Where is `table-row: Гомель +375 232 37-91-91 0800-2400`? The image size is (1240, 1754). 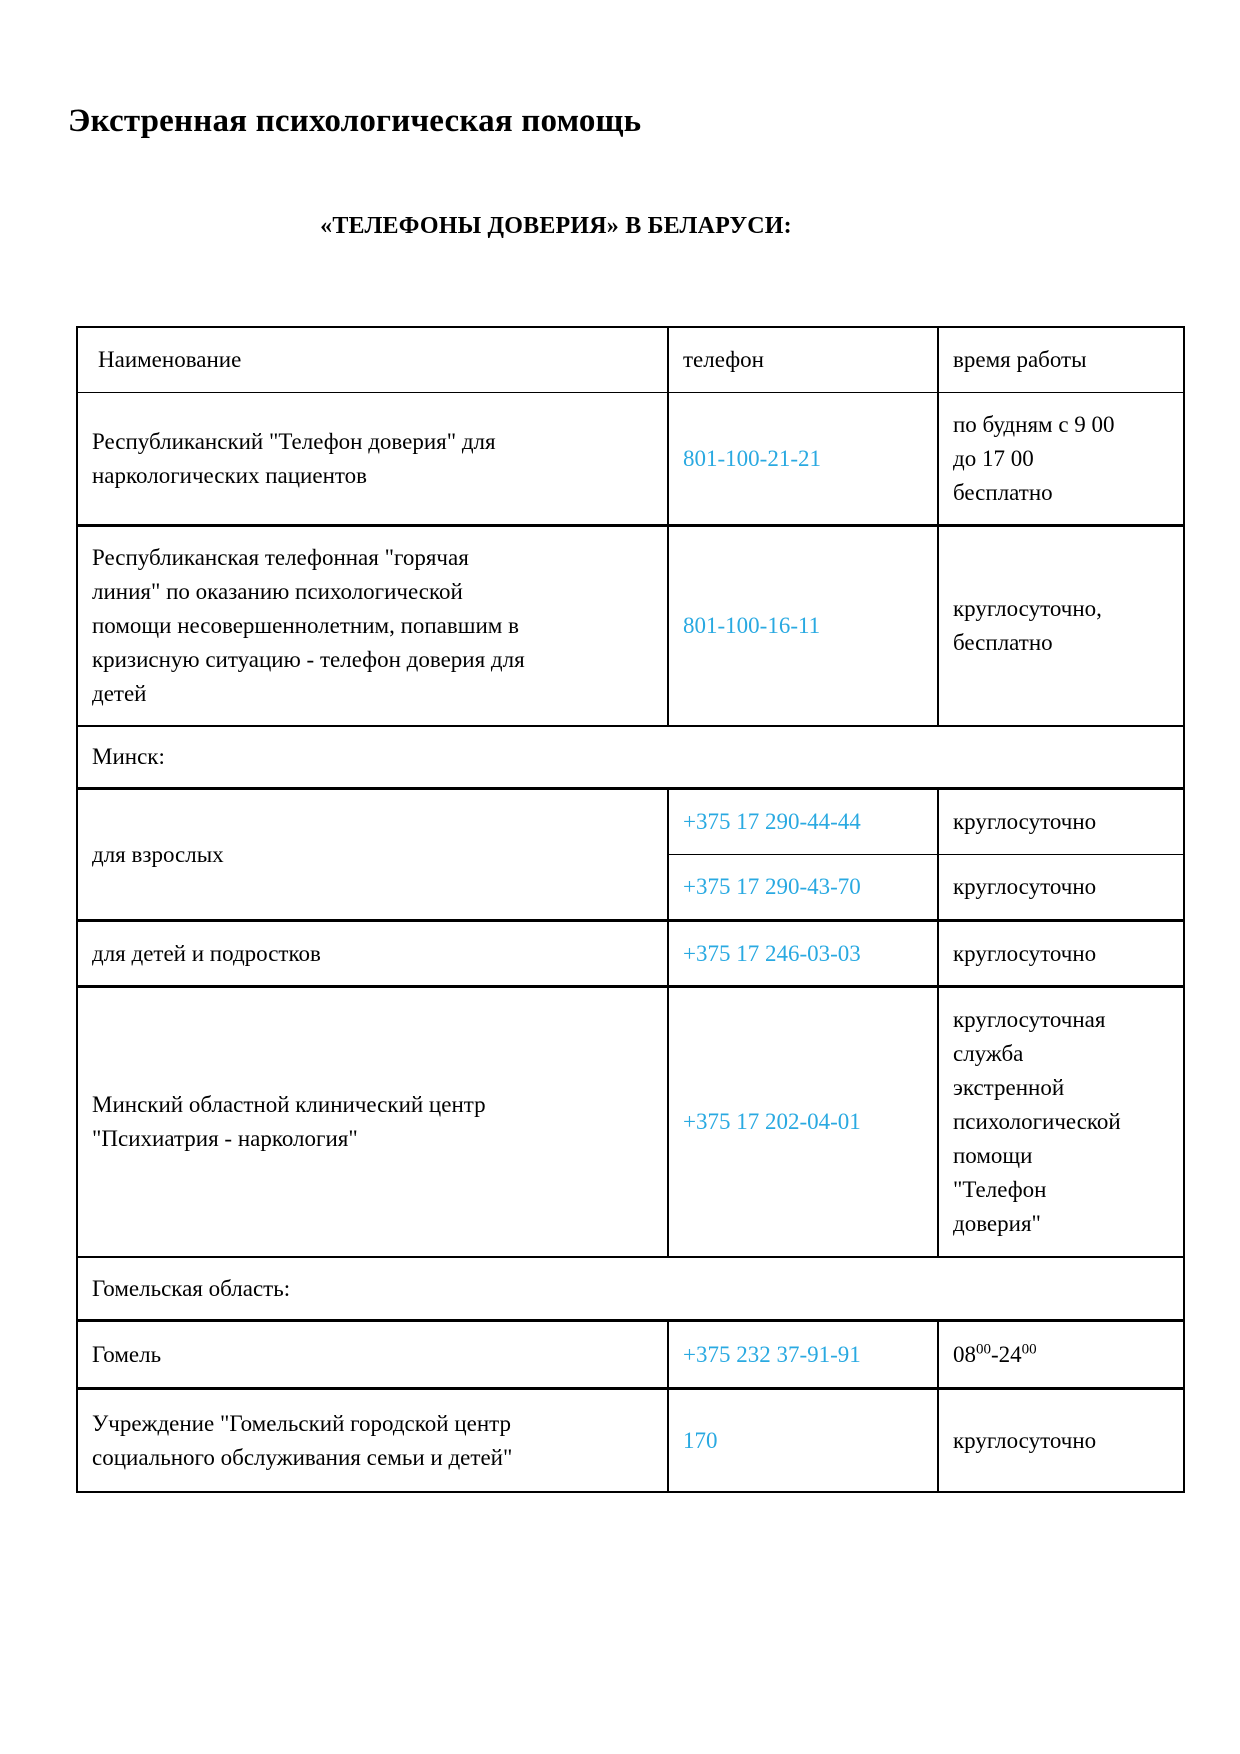
table-row: Гомель +375 232 37-91-91 0800-2400 is located at coordinates (630, 1354).